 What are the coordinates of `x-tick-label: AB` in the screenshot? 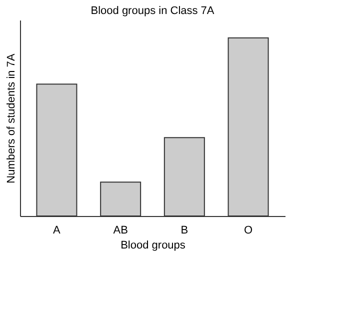 It's located at (120, 230).